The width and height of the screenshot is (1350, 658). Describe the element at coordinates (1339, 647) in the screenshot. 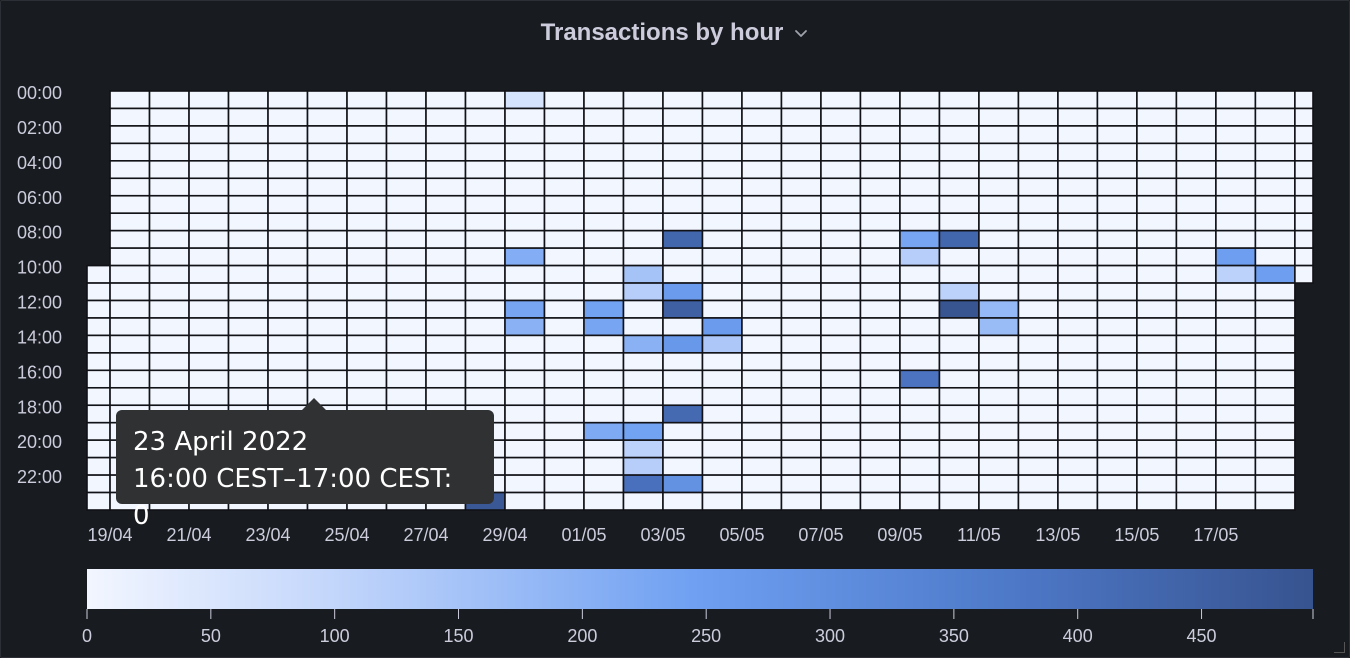

I see `resize-handle` at that location.